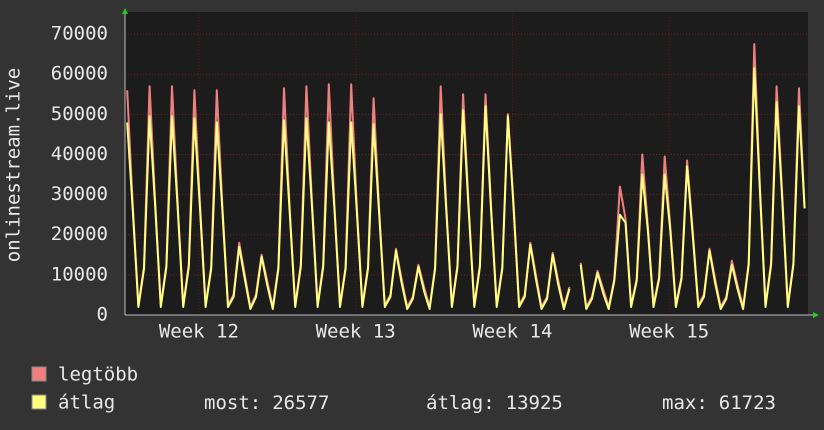 The width and height of the screenshot is (824, 430). I want to click on y-axis-label: onlinestream.live, so click(14, 165).